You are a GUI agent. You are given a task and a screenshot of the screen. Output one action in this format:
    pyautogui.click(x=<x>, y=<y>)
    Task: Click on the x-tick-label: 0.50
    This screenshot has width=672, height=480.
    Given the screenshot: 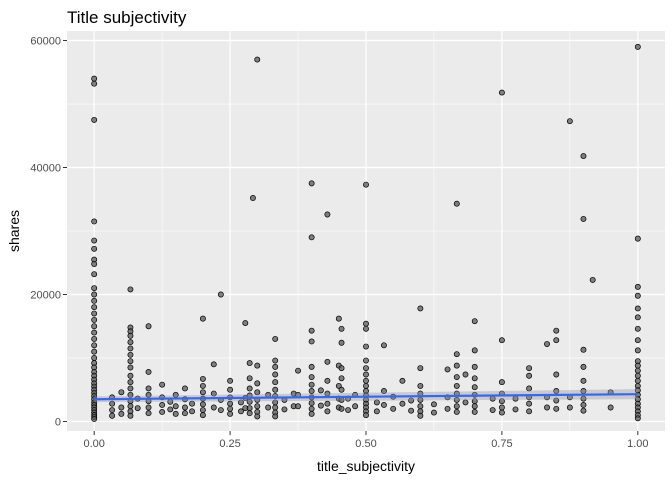 What is the action you would take?
    pyautogui.click(x=365, y=444)
    